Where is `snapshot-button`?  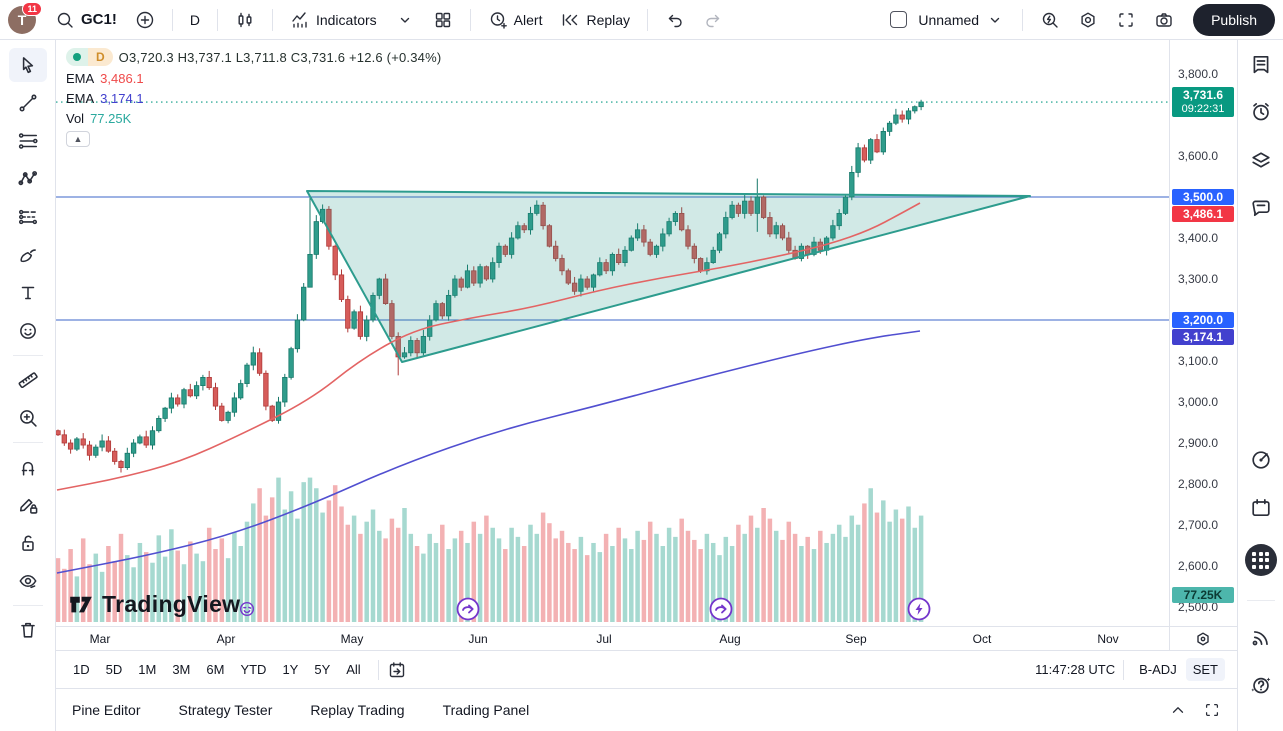 snapshot-button is located at coordinates (1164, 20).